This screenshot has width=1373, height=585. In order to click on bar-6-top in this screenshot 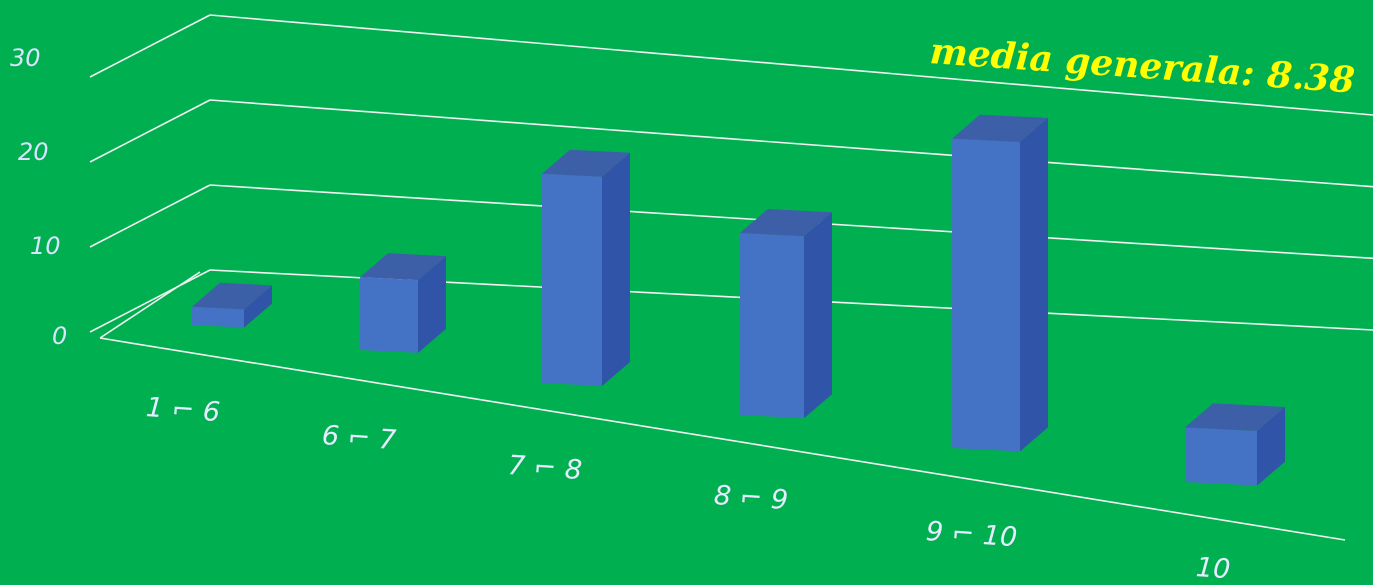, I will do `click(1235, 417)`.